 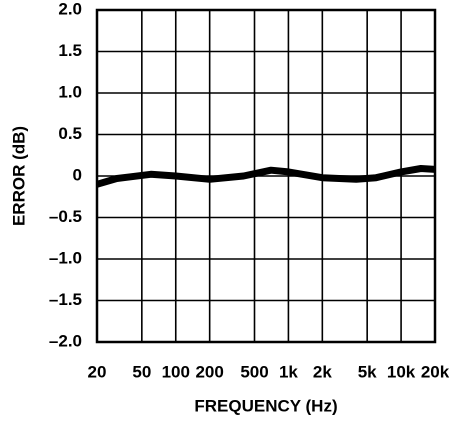 I want to click on y-tick-label: –2.0, so click(x=65, y=340).